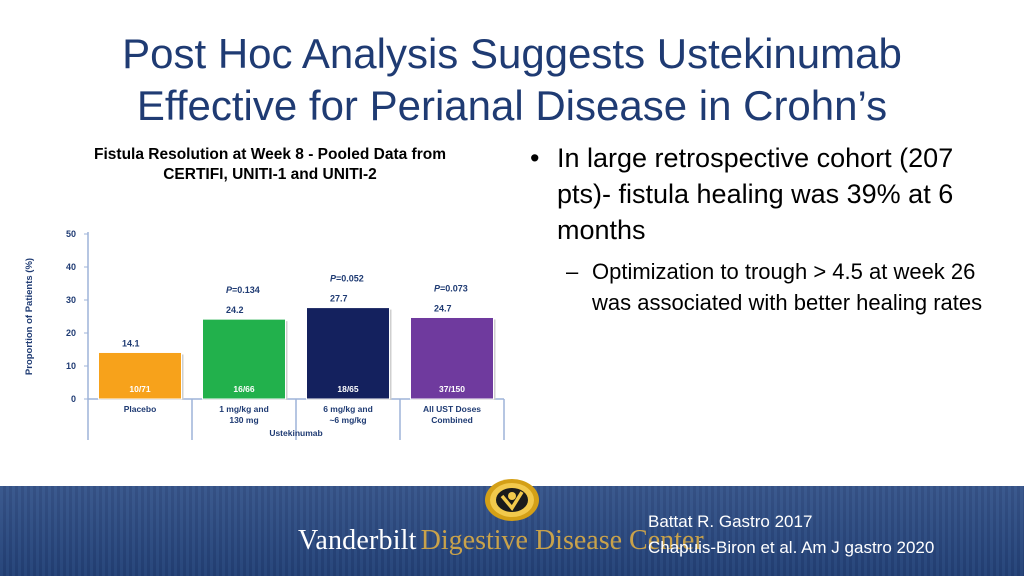 The height and width of the screenshot is (576, 1024). I want to click on p-value: =0.052, so click(350, 279).